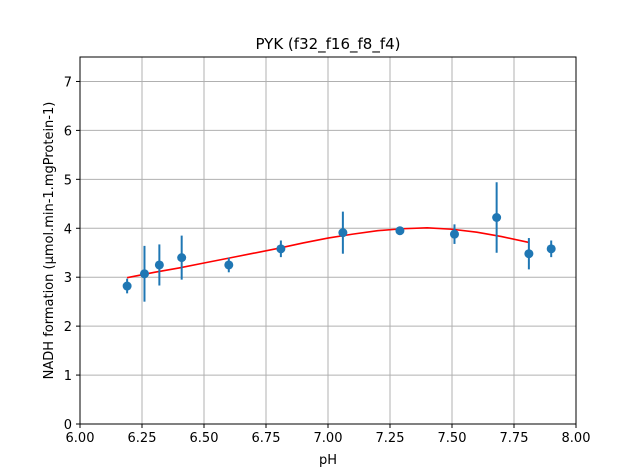 The width and height of the screenshot is (640, 476). I want to click on x-tick-label: 8.00, so click(576, 438).